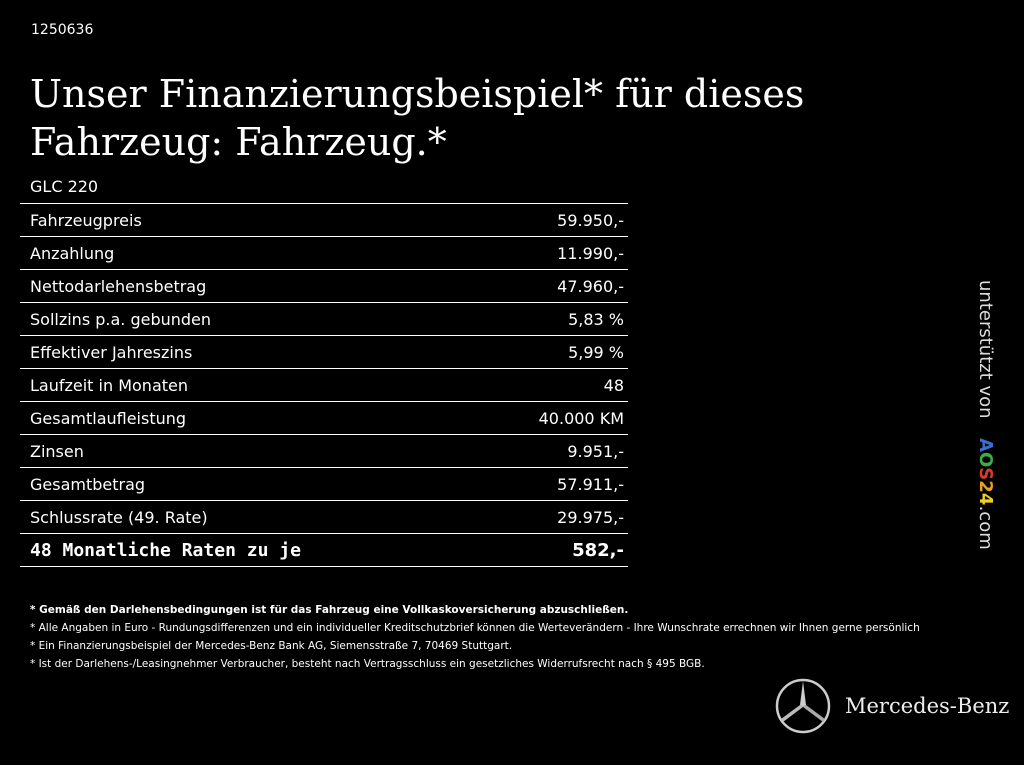 The height and width of the screenshot is (765, 1024). I want to click on row-value: 47.960,-, so click(549, 286).